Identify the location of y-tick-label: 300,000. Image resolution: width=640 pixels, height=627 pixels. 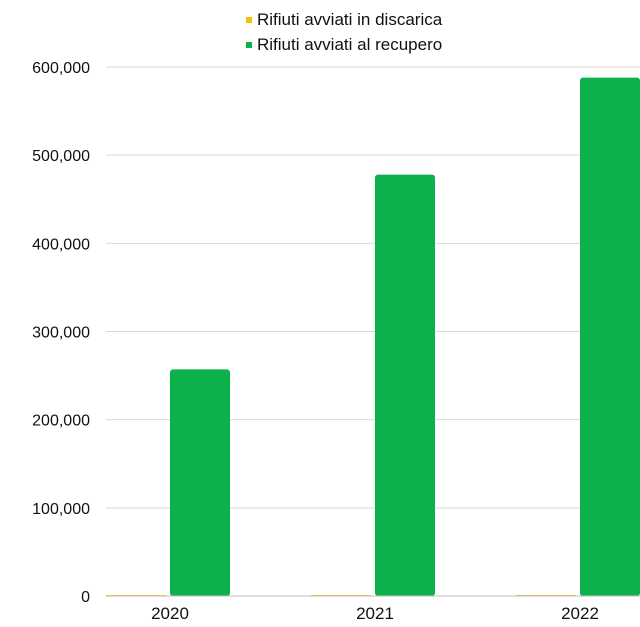
(61, 333).